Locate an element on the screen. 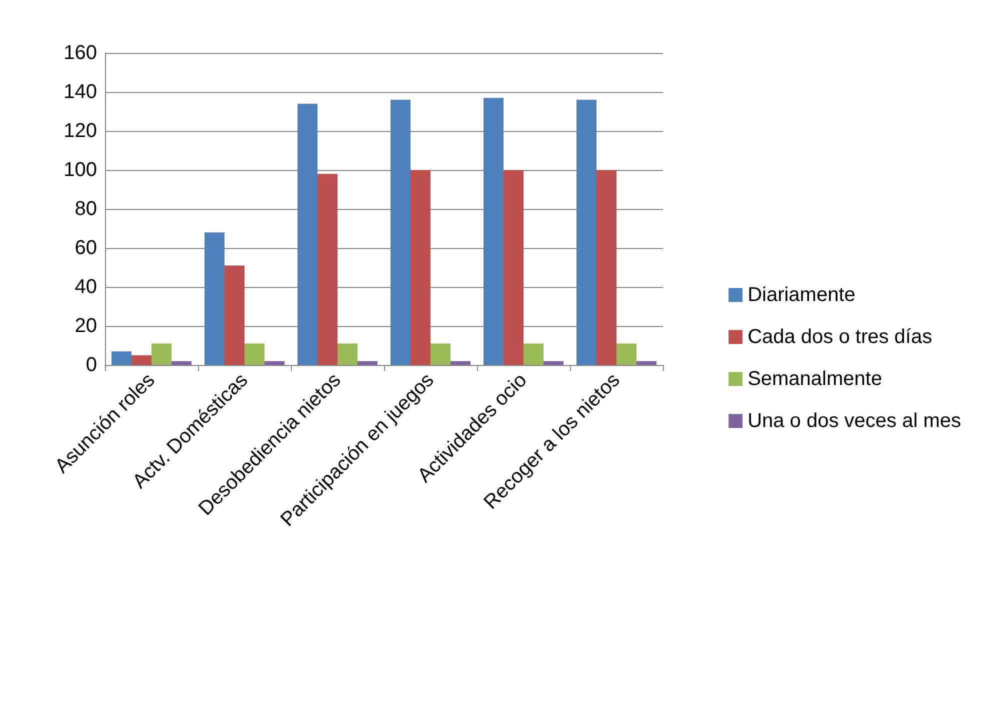 The image size is (988, 718). y-tick-label: 0 is located at coordinates (91, 365).